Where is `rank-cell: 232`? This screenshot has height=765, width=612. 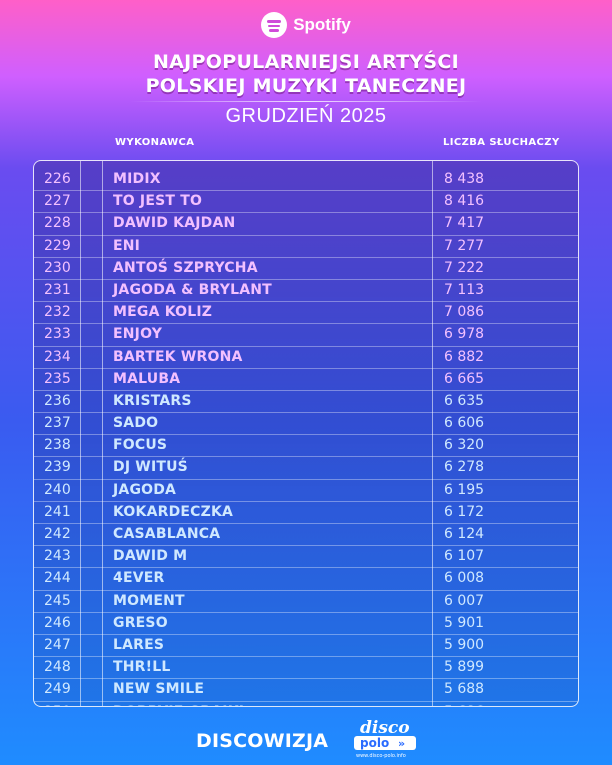 rank-cell: 232 is located at coordinates (57, 312).